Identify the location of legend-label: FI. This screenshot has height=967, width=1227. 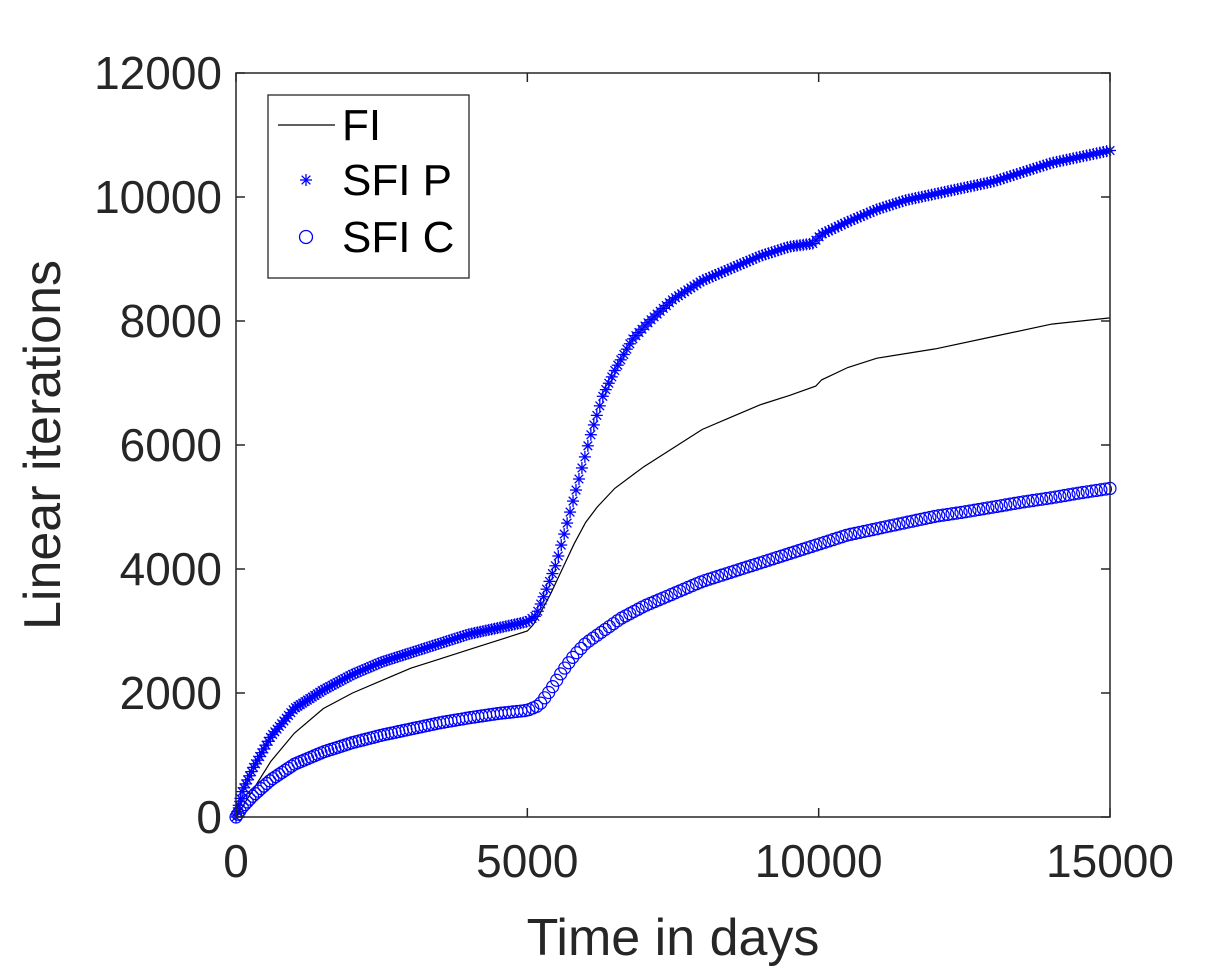
(361, 125).